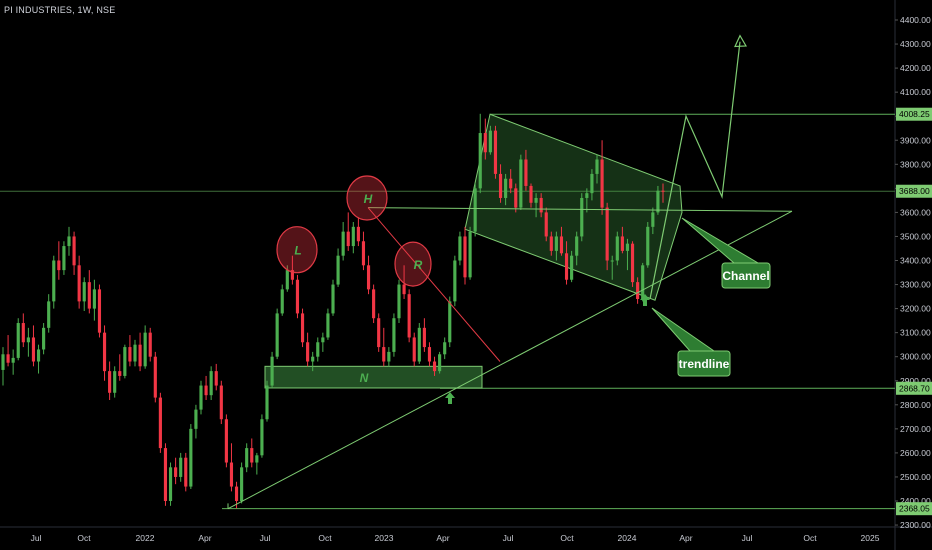 The width and height of the screenshot is (932, 550). Describe the element at coordinates (695, 170) in the screenshot. I see `projection-path` at that location.